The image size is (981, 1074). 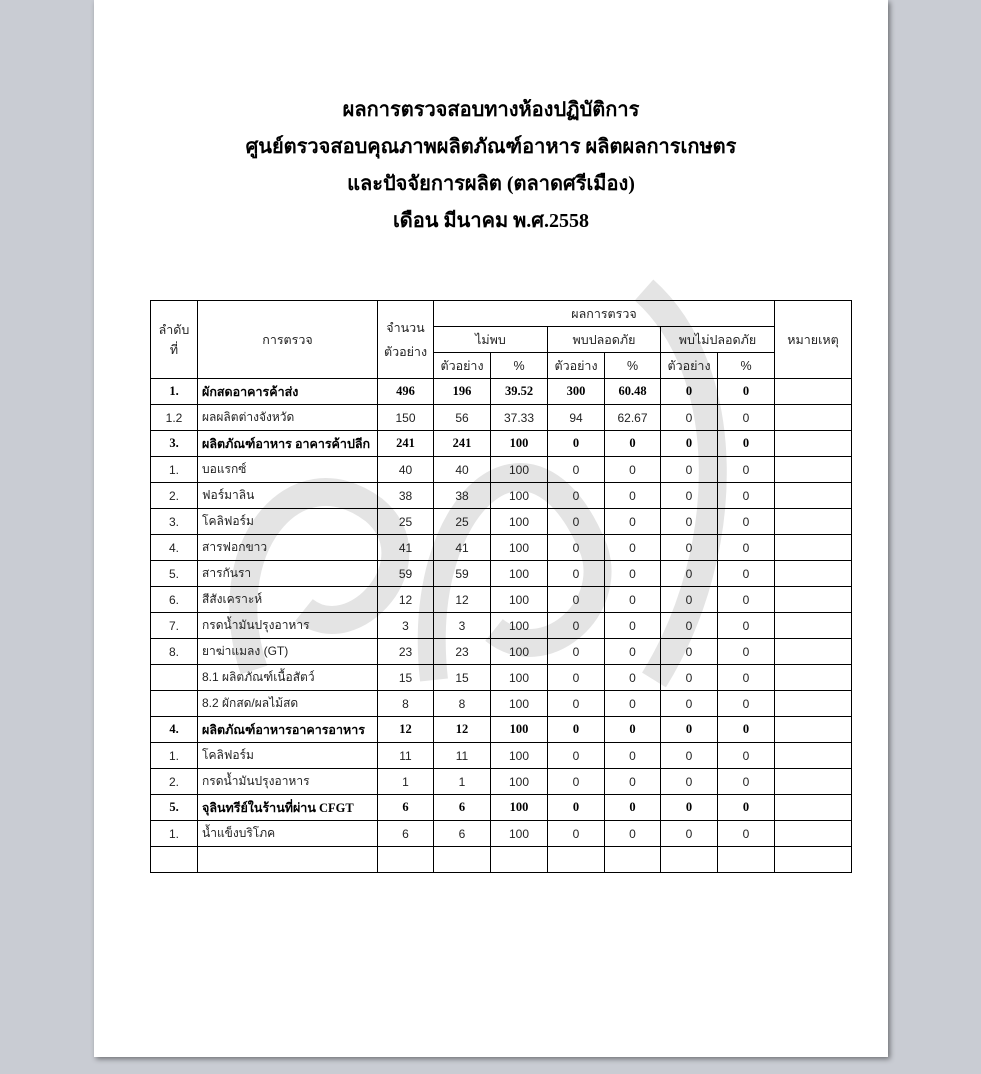 What do you see at coordinates (462, 547) in the screenshot?
I see `not-found-count-cell: 41` at bounding box center [462, 547].